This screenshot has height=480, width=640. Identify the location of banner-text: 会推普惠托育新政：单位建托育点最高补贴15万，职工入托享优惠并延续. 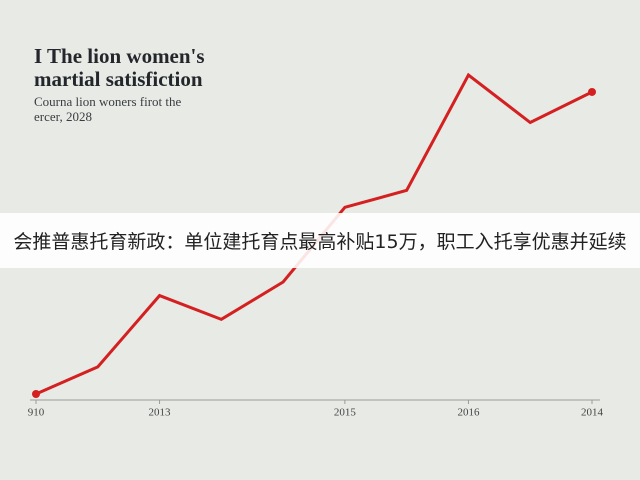
(320, 242).